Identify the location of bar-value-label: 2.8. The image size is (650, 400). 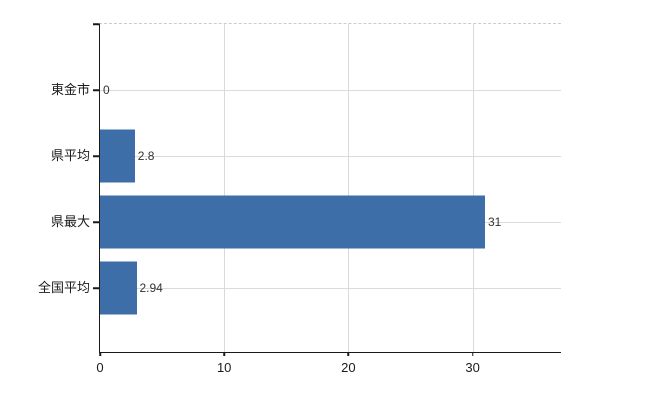
(146, 156).